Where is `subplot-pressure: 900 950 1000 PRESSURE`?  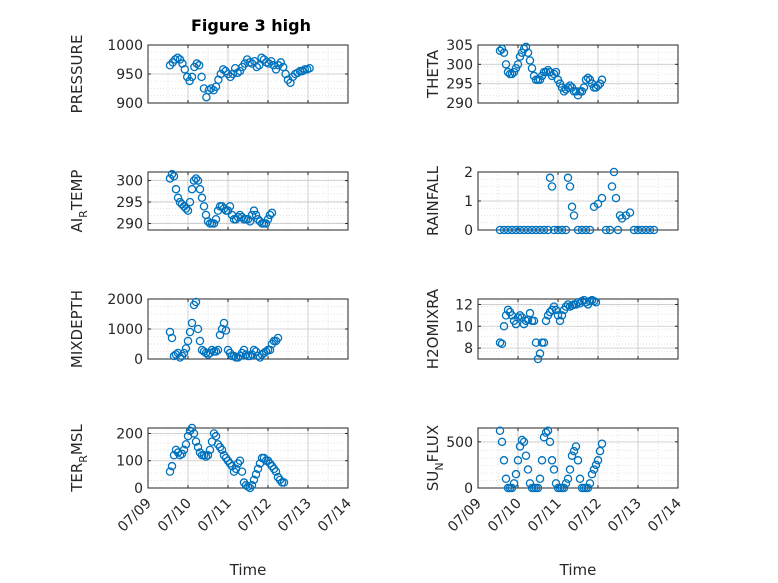 subplot-pressure: 900 950 1000 PRESSURE is located at coordinates (208, 74).